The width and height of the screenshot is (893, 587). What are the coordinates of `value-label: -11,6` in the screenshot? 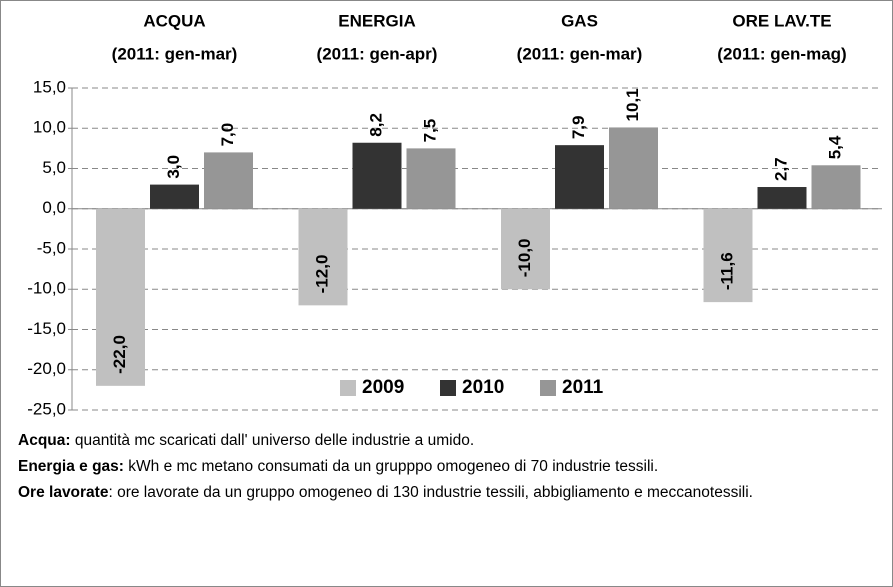 It's located at (726, 271).